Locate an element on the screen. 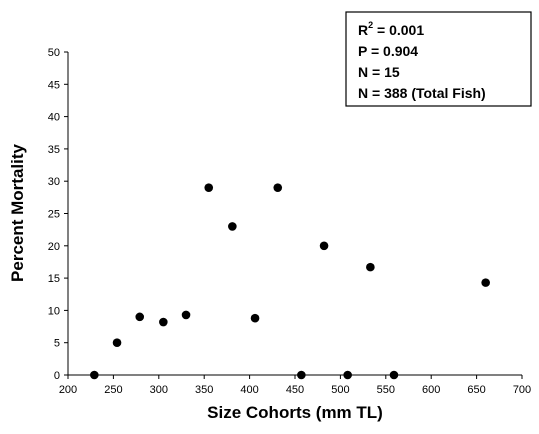  r2-value: = 0.001 is located at coordinates (398, 30).